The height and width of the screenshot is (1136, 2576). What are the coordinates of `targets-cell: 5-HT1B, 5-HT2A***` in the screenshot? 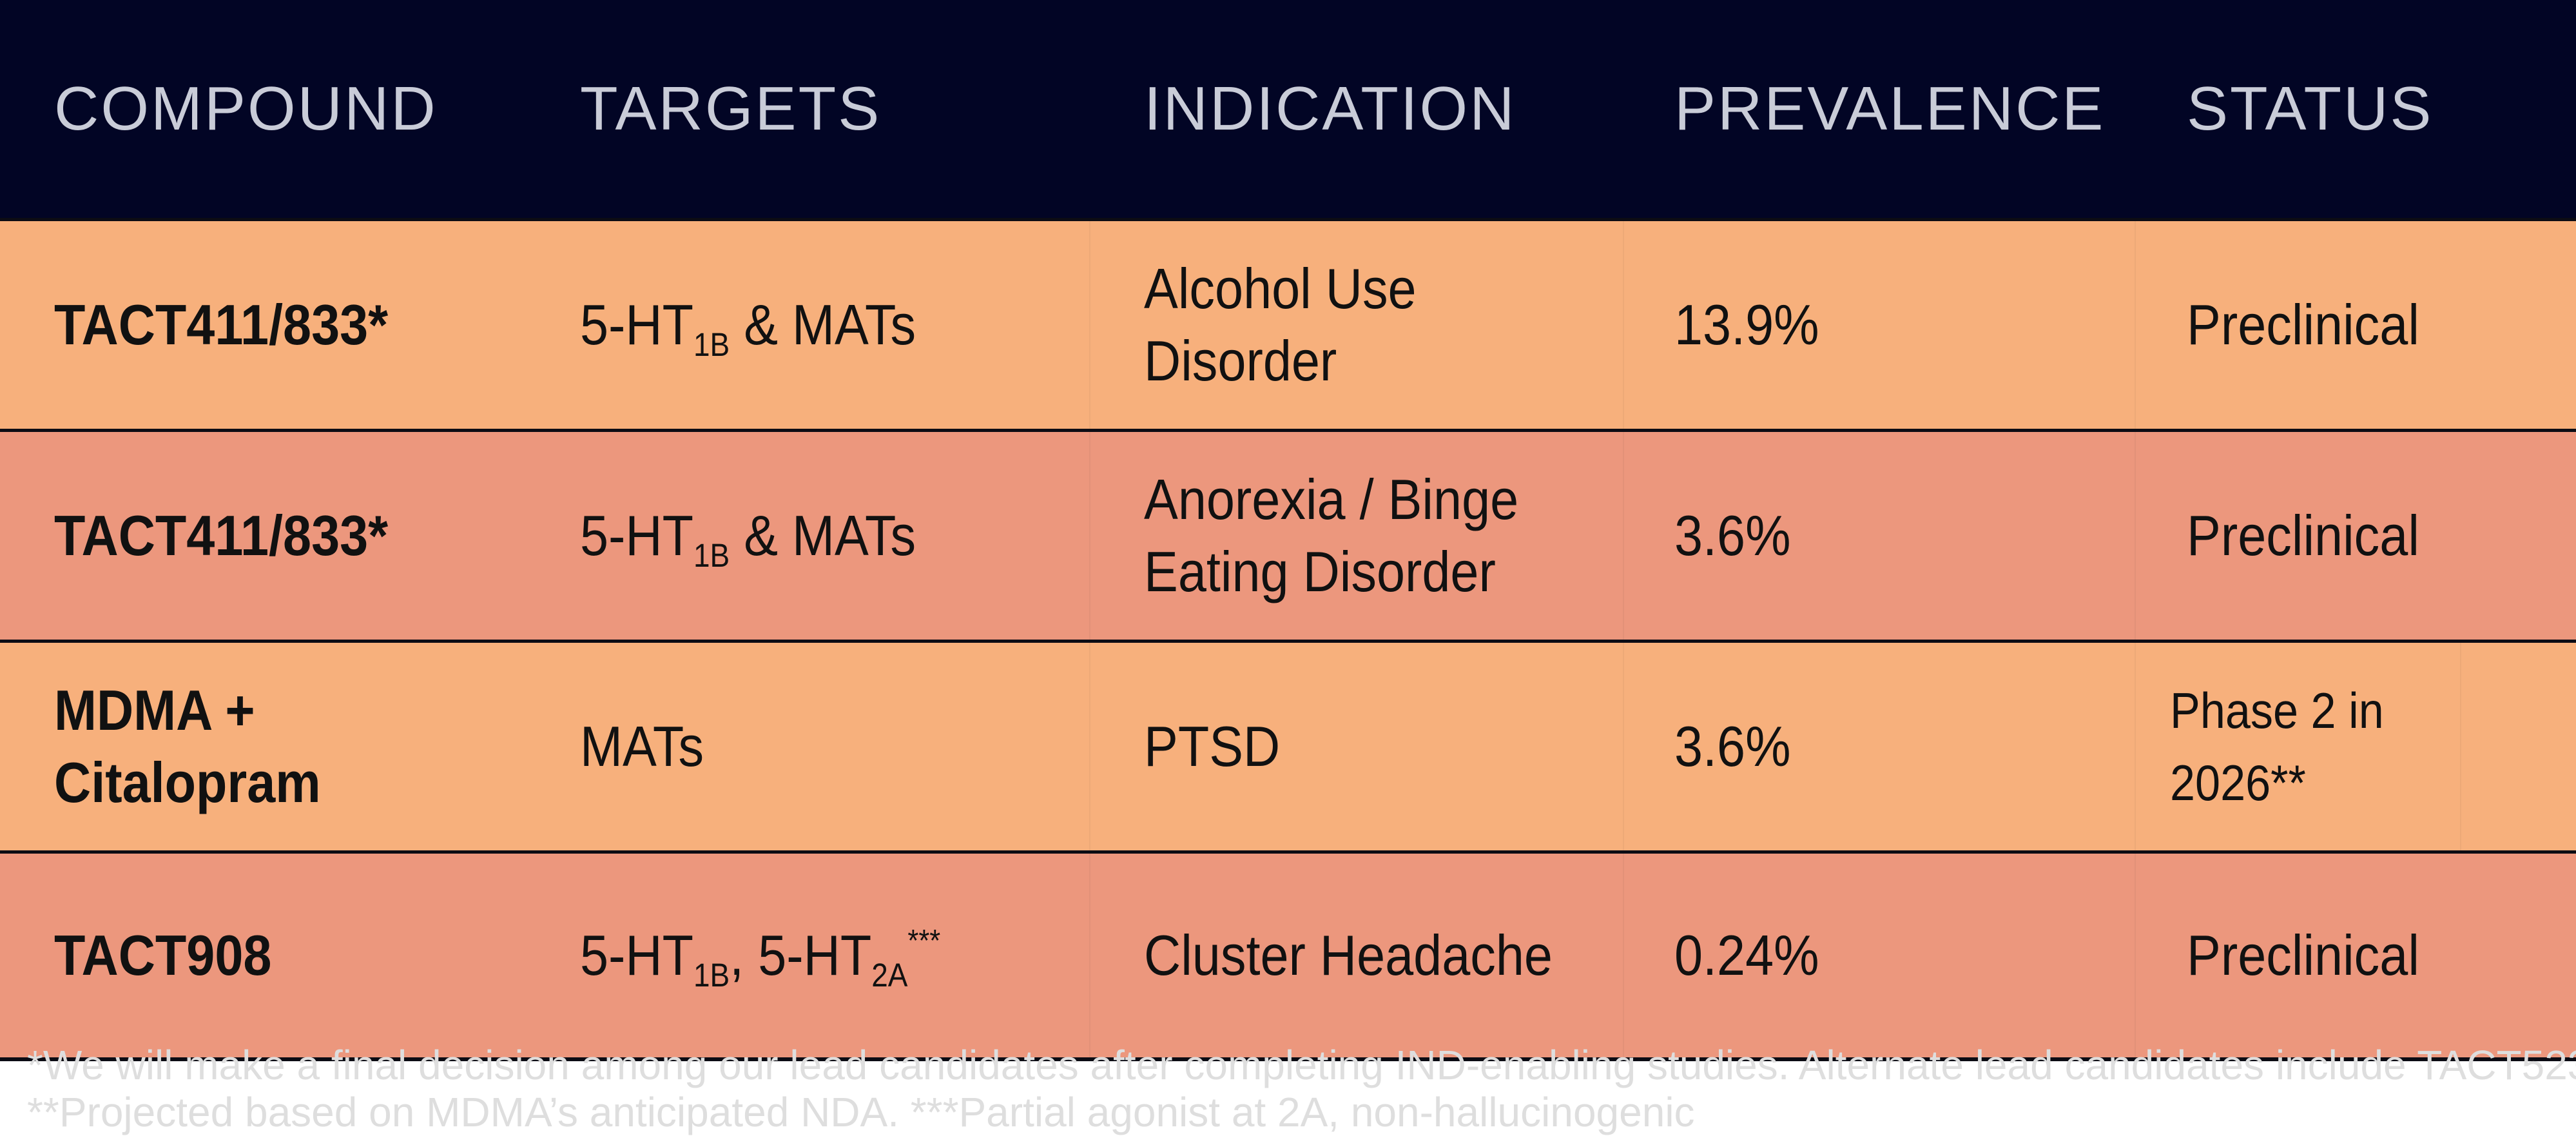 It's located at (803, 955).